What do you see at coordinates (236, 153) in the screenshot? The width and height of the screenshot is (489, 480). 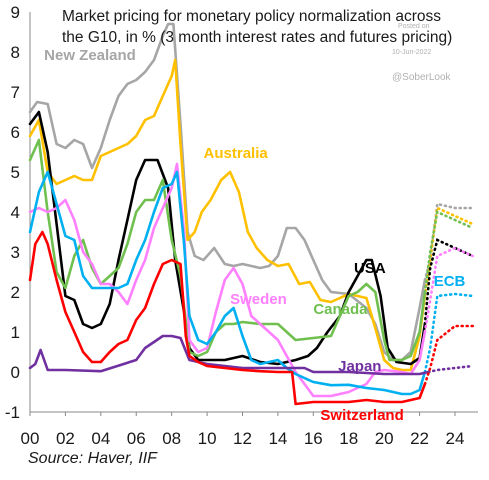 I see `series-label-australia: Australia` at bounding box center [236, 153].